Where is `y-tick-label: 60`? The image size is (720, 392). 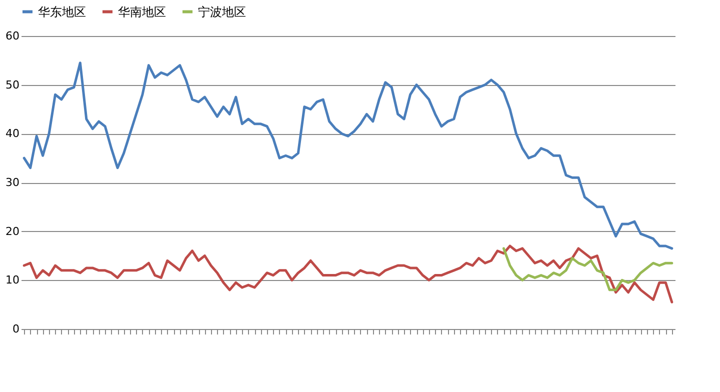
y-tick-label: 60 is located at coordinates (13, 36).